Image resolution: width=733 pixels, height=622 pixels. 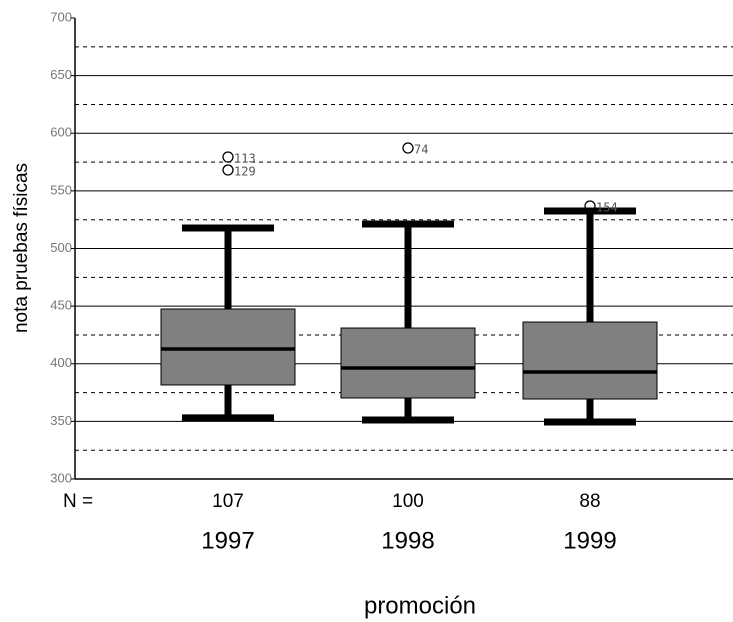 I want to click on x-tick-label: 1998, so click(x=407, y=540).